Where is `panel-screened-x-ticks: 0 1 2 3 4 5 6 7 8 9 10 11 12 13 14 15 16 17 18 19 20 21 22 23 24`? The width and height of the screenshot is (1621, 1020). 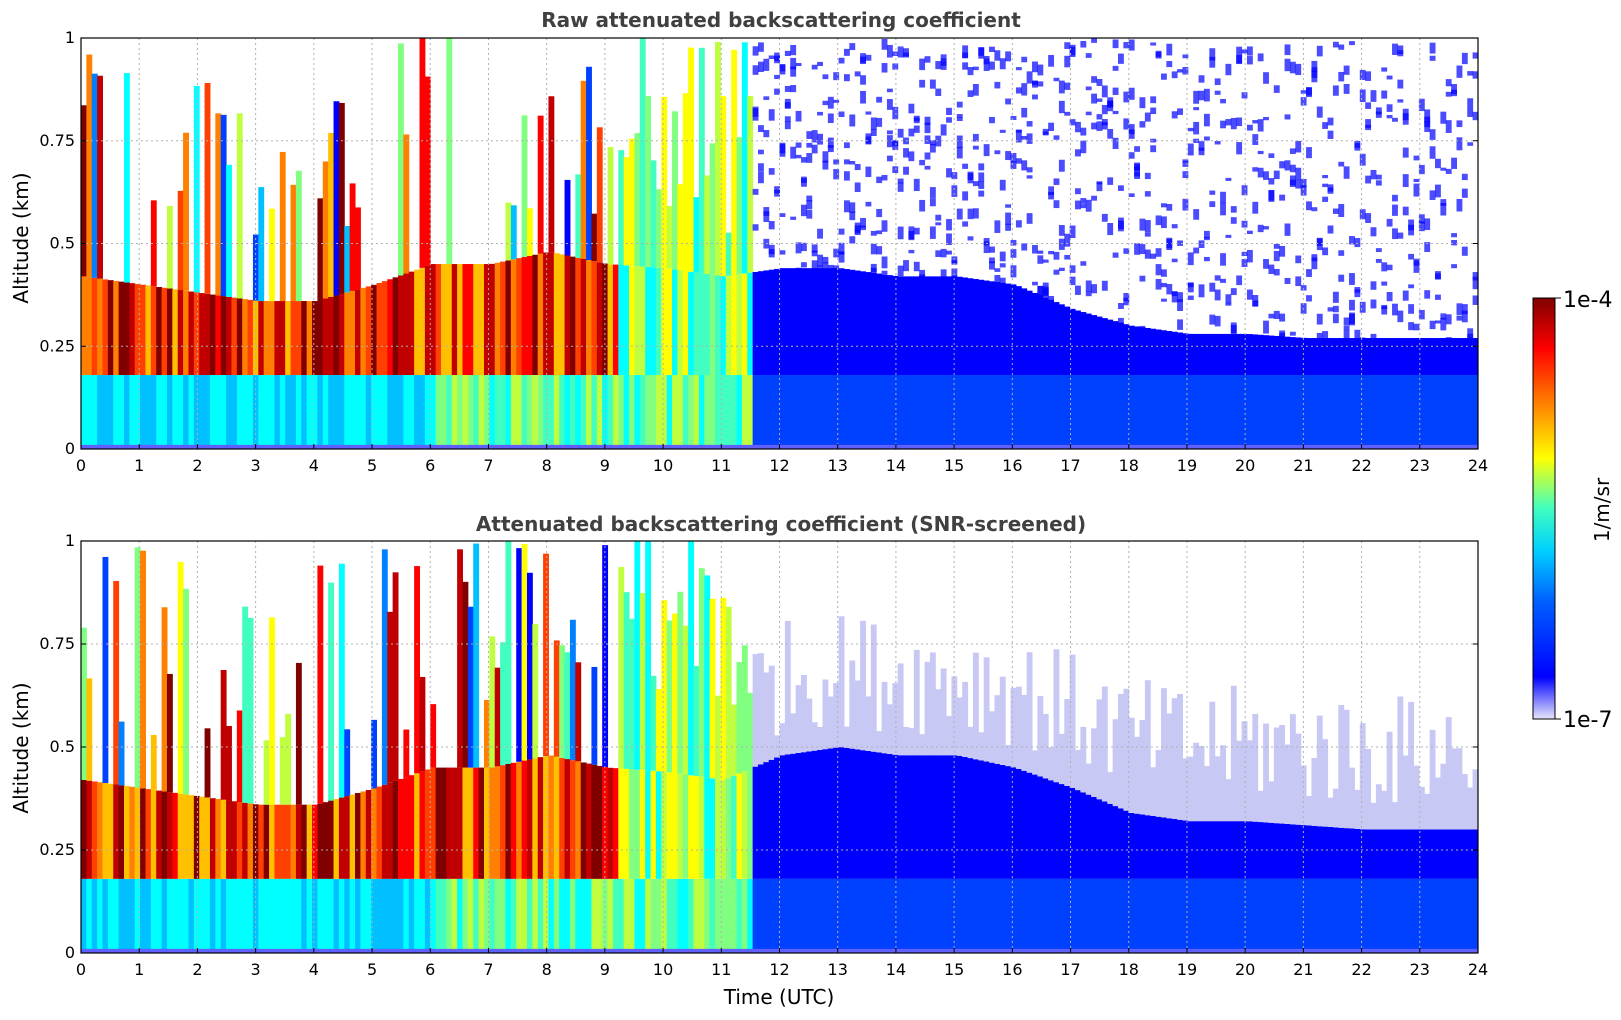
panel-screened-x-ticks: 0 1 2 3 4 5 6 7 8 9 10 11 12 13 14 15 16 17 18 19 20 21 22 23 24 is located at coordinates (782, 963).